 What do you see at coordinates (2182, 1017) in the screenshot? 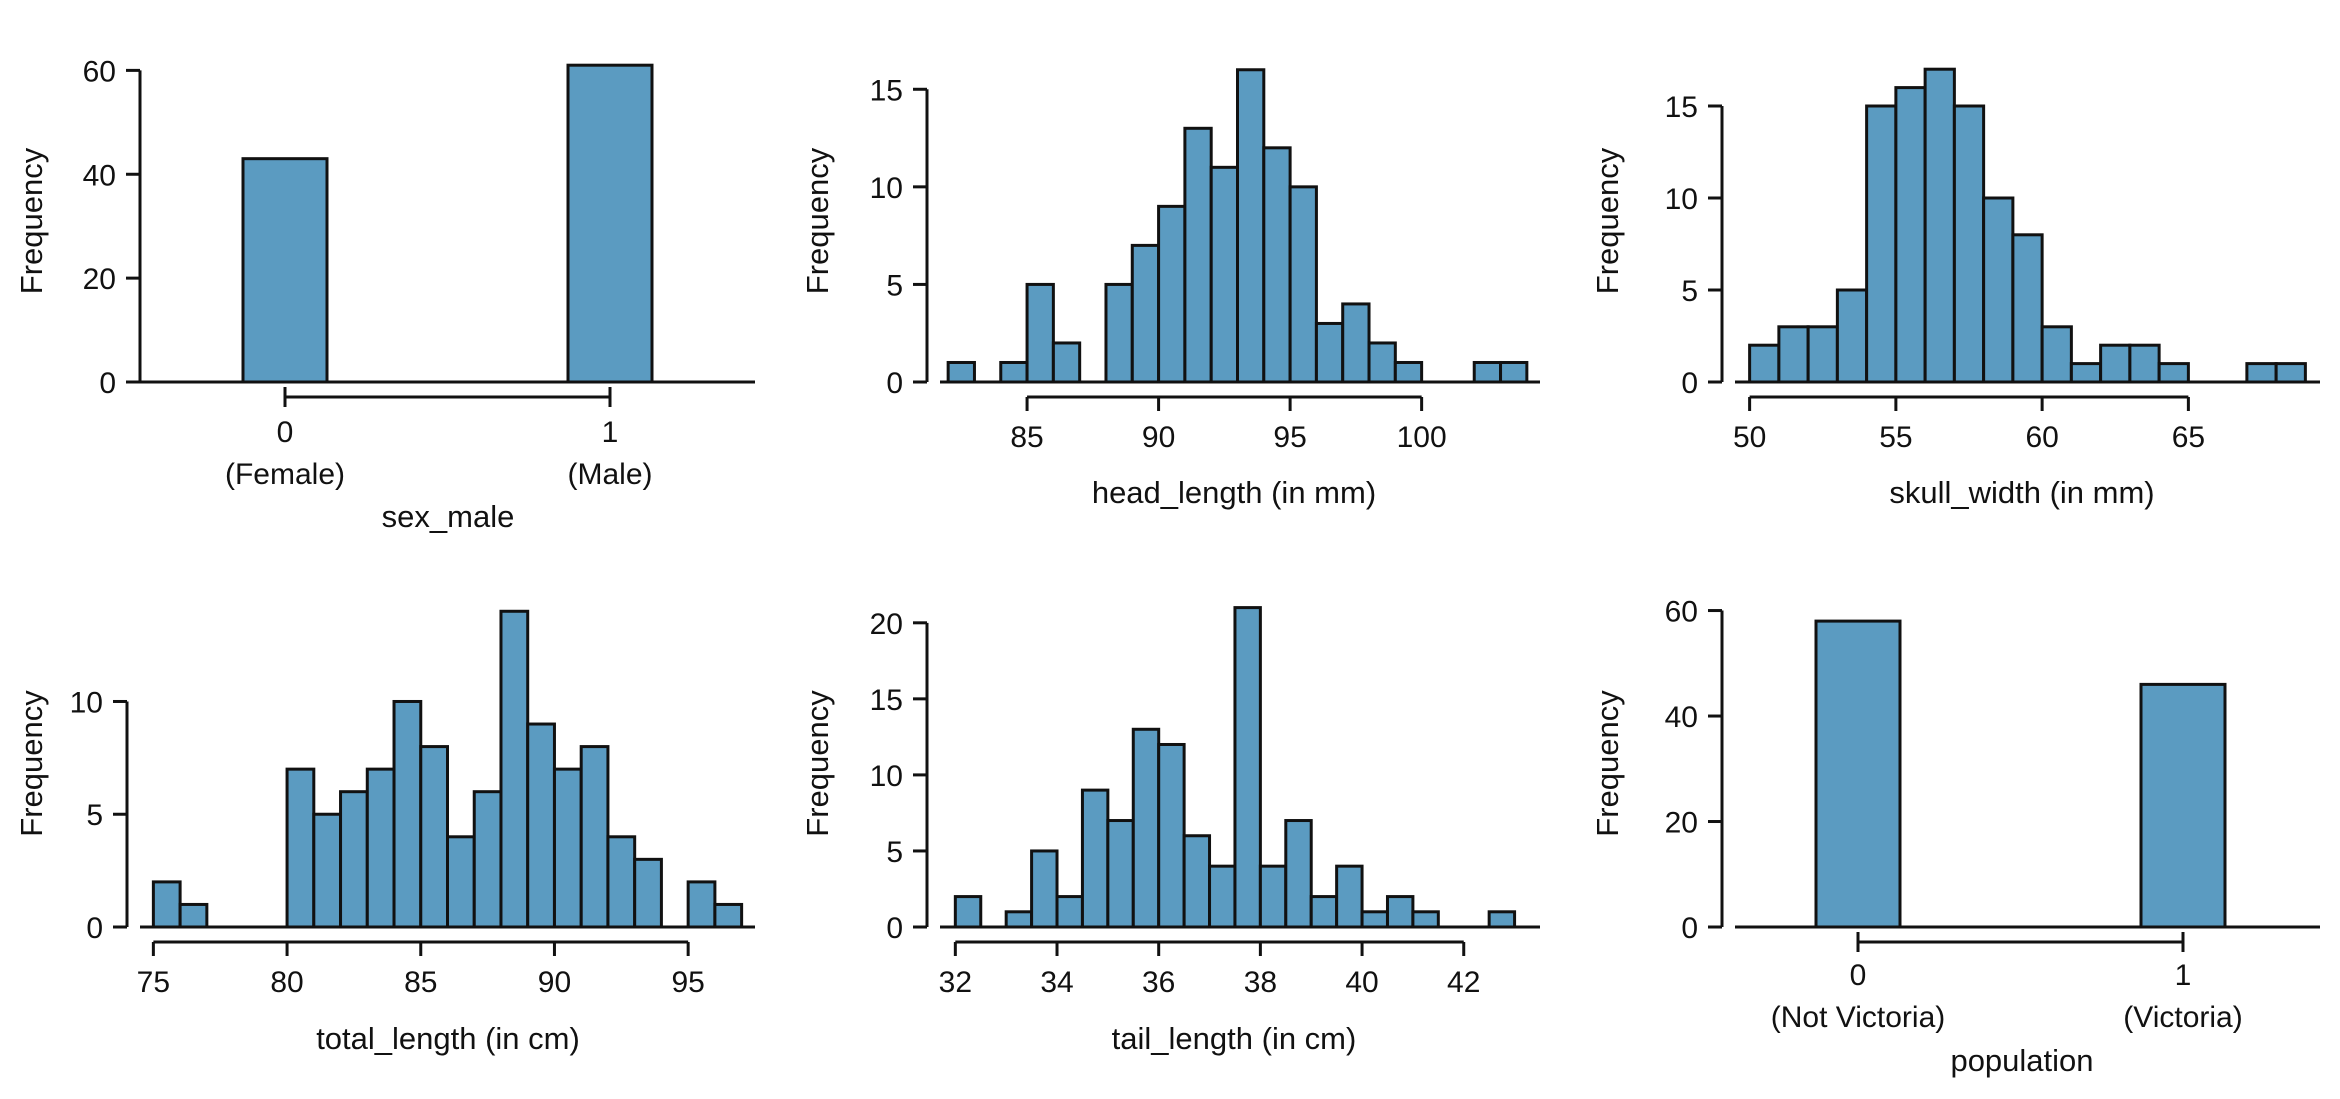
I see `x-tick-sublabel: (Victoria)` at bounding box center [2182, 1017].